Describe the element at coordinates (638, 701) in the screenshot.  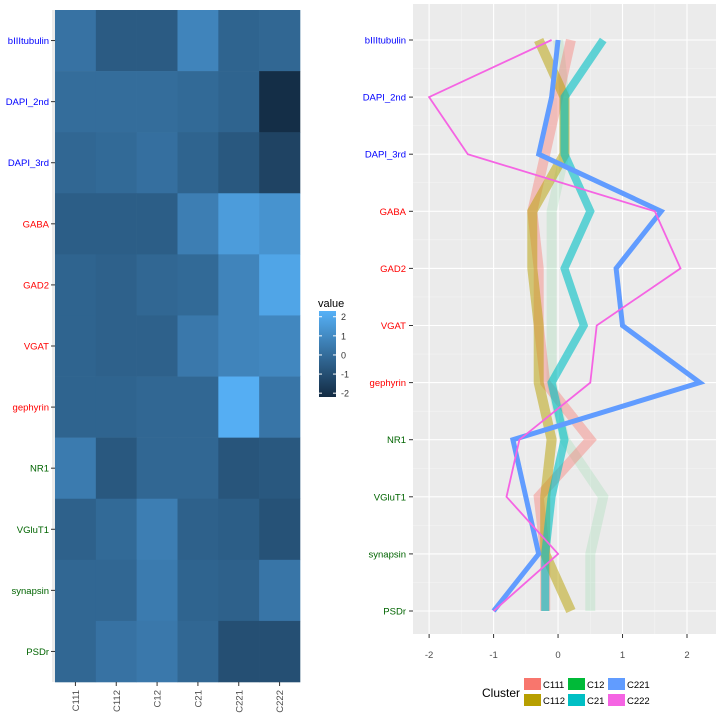
I see `legend-label-c222: C222` at that location.